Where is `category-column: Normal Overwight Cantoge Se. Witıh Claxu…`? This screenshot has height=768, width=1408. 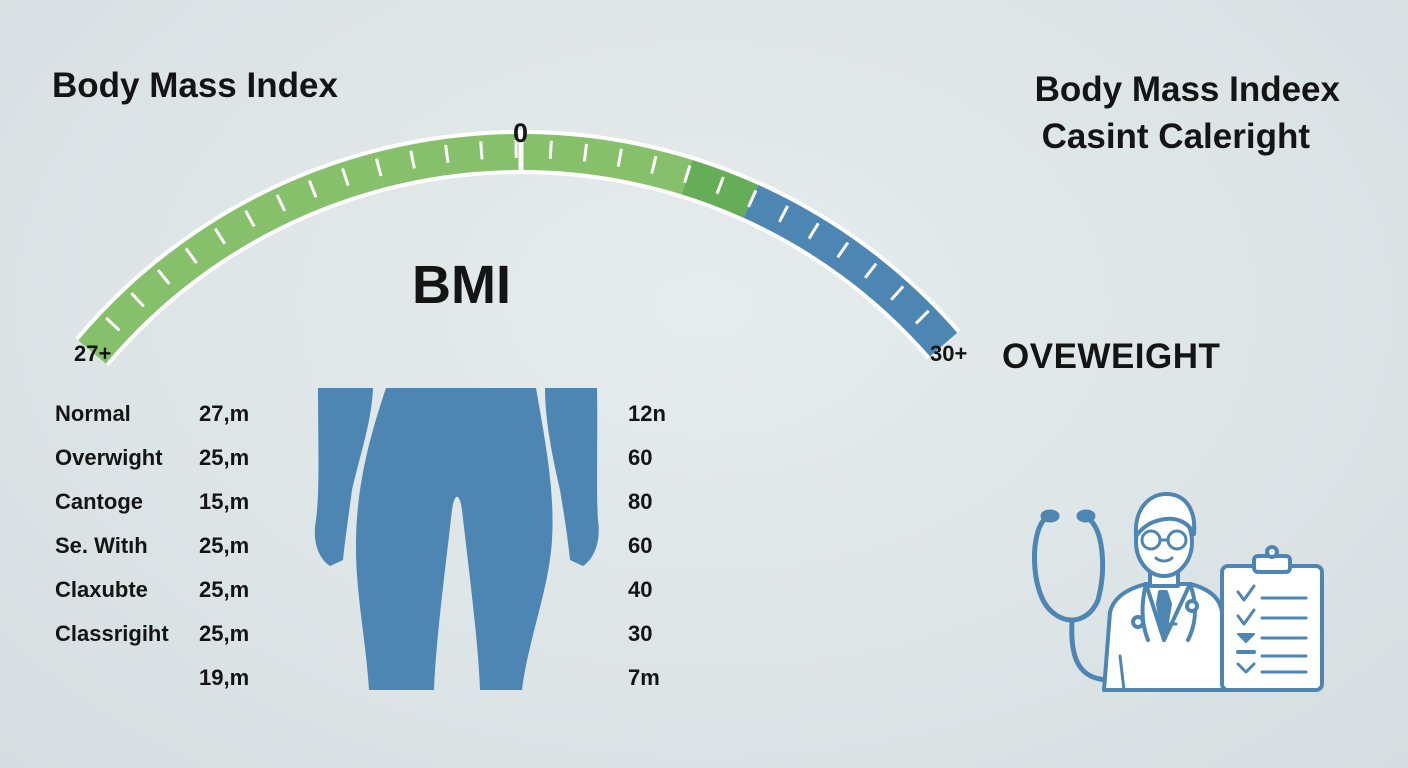 category-column: Normal Overwight Cantoge Se. Witıh Claxu… is located at coordinates (112, 524).